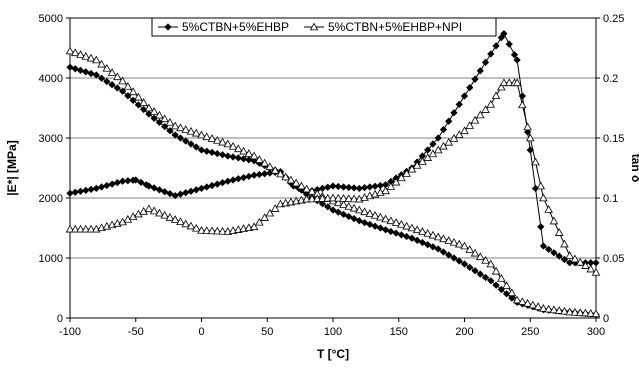 The width and height of the screenshot is (639, 368). What do you see at coordinates (235, 27) in the screenshot?
I see `legend-label: 5%CTBN+5%EHBP` at bounding box center [235, 27].